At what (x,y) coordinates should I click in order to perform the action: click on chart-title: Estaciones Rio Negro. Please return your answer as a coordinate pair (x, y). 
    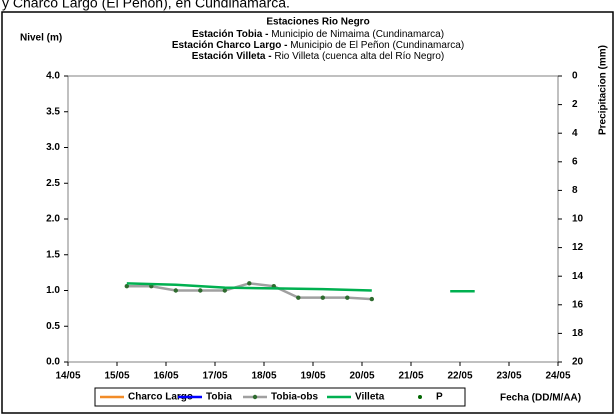
    Looking at the image, I should click on (317, 22).